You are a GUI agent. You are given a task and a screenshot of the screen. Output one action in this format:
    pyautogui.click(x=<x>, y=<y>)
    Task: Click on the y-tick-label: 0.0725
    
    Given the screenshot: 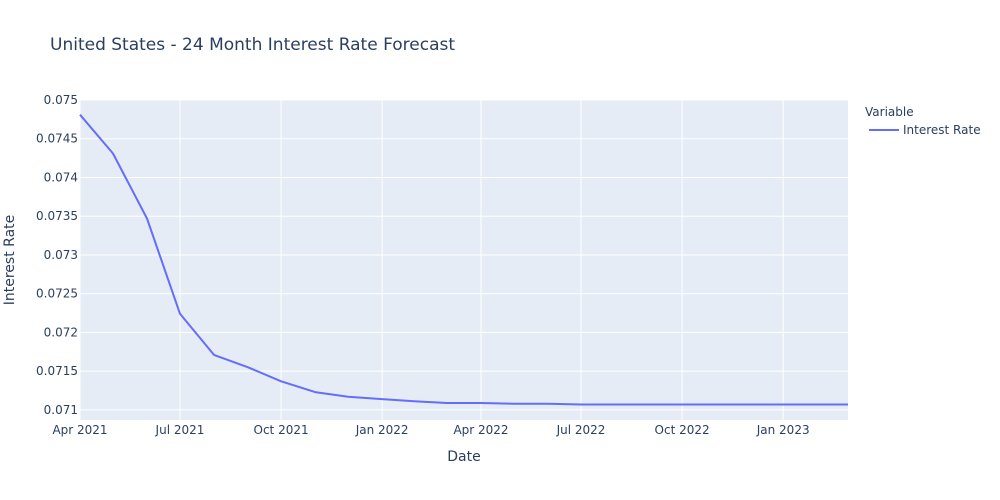 What is the action you would take?
    pyautogui.click(x=57, y=294)
    